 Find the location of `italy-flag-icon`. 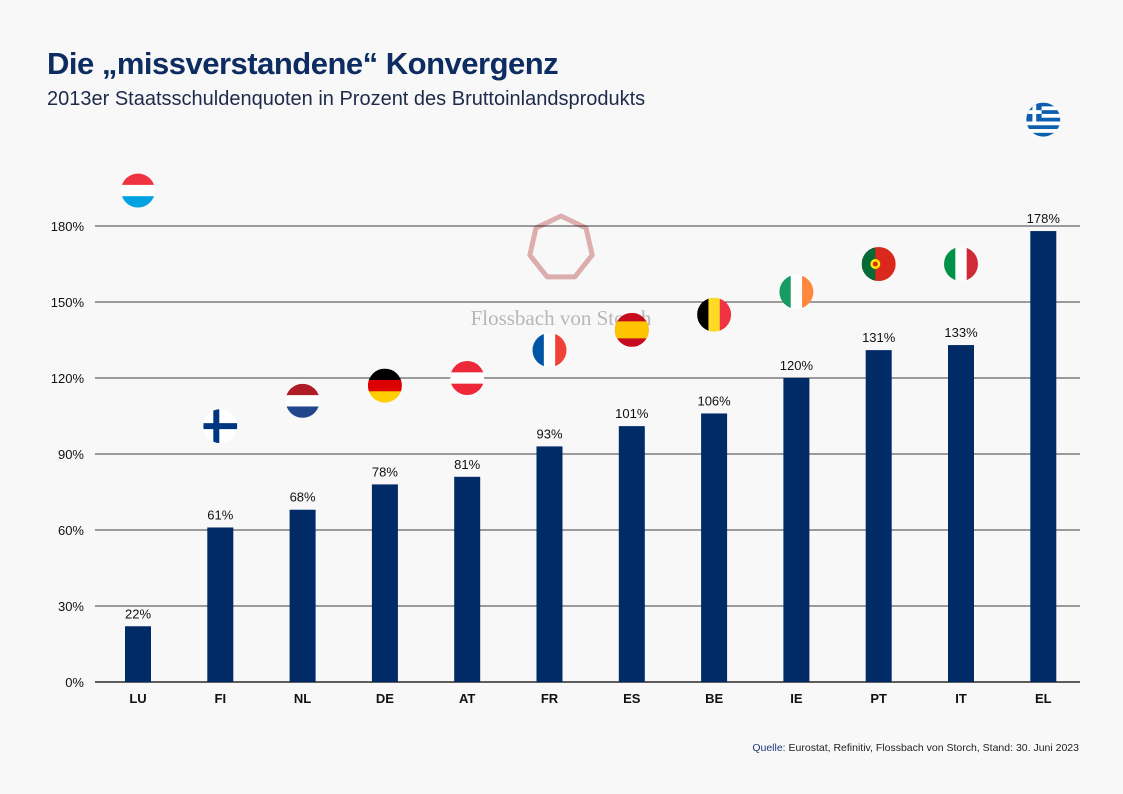

italy-flag-icon is located at coordinates (961, 264).